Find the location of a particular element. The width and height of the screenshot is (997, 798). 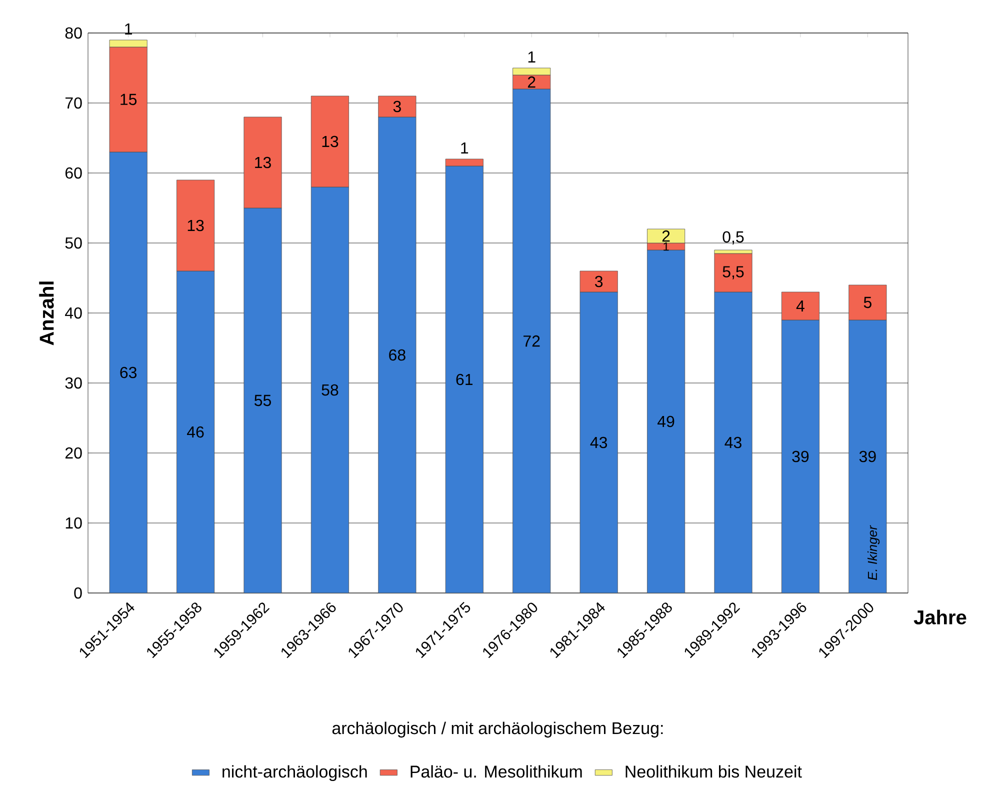

data-label: 68 is located at coordinates (397, 355).